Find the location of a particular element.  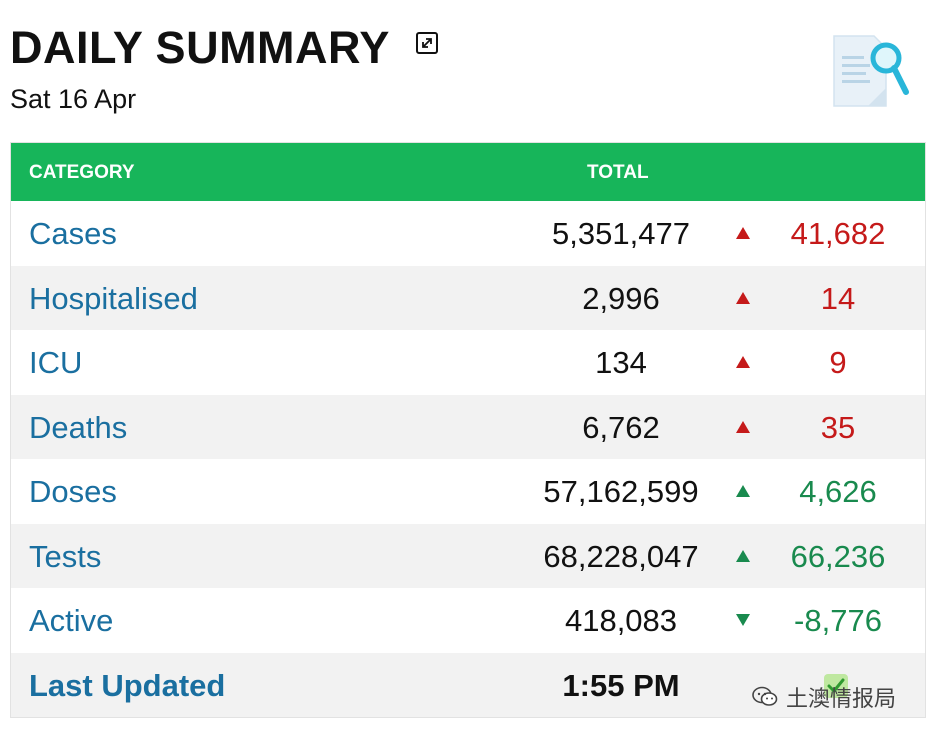

category-link: Tests is located at coordinates (65, 556).